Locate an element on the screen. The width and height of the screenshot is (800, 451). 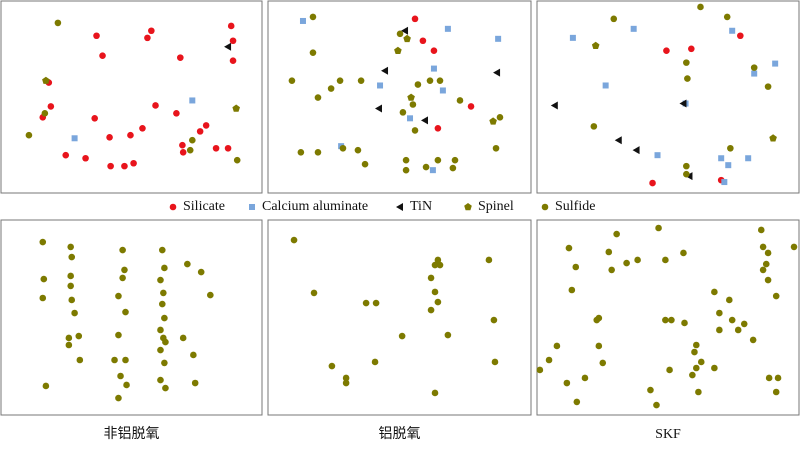
legend-label: Spinel is located at coordinates (496, 206).